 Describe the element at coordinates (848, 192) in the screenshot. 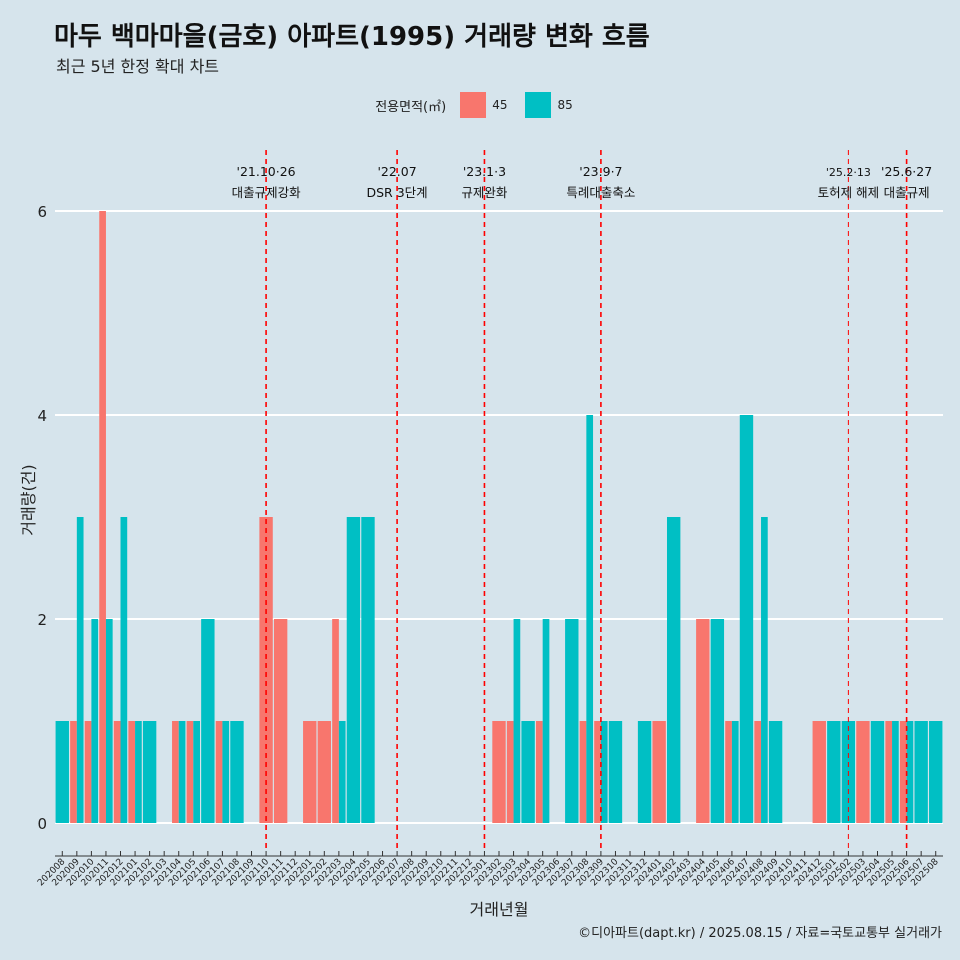

I see `event-label-202502: 토허제 해제` at that location.